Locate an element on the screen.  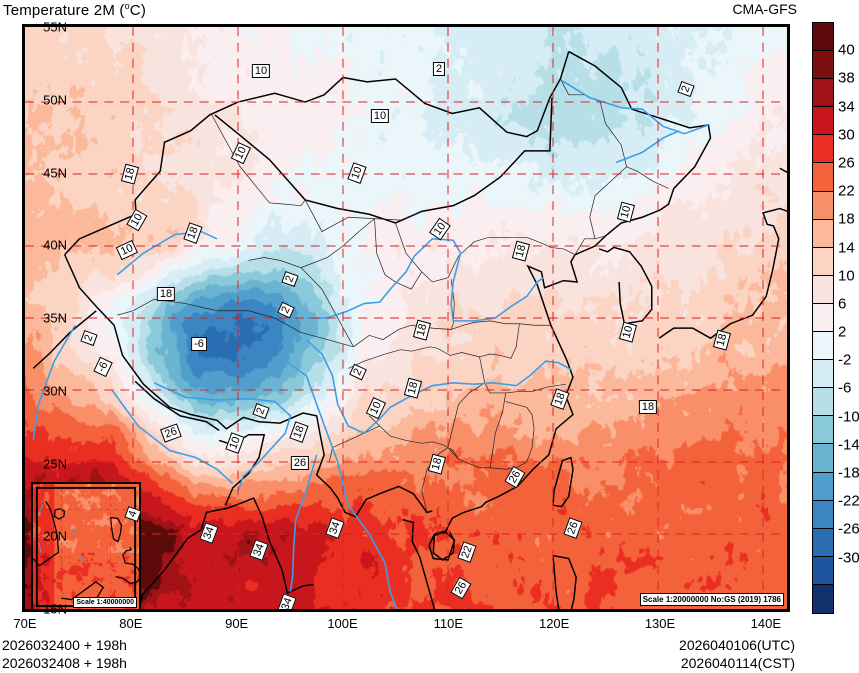
colorbar-tick-26: 26 is located at coordinates (846, 163).